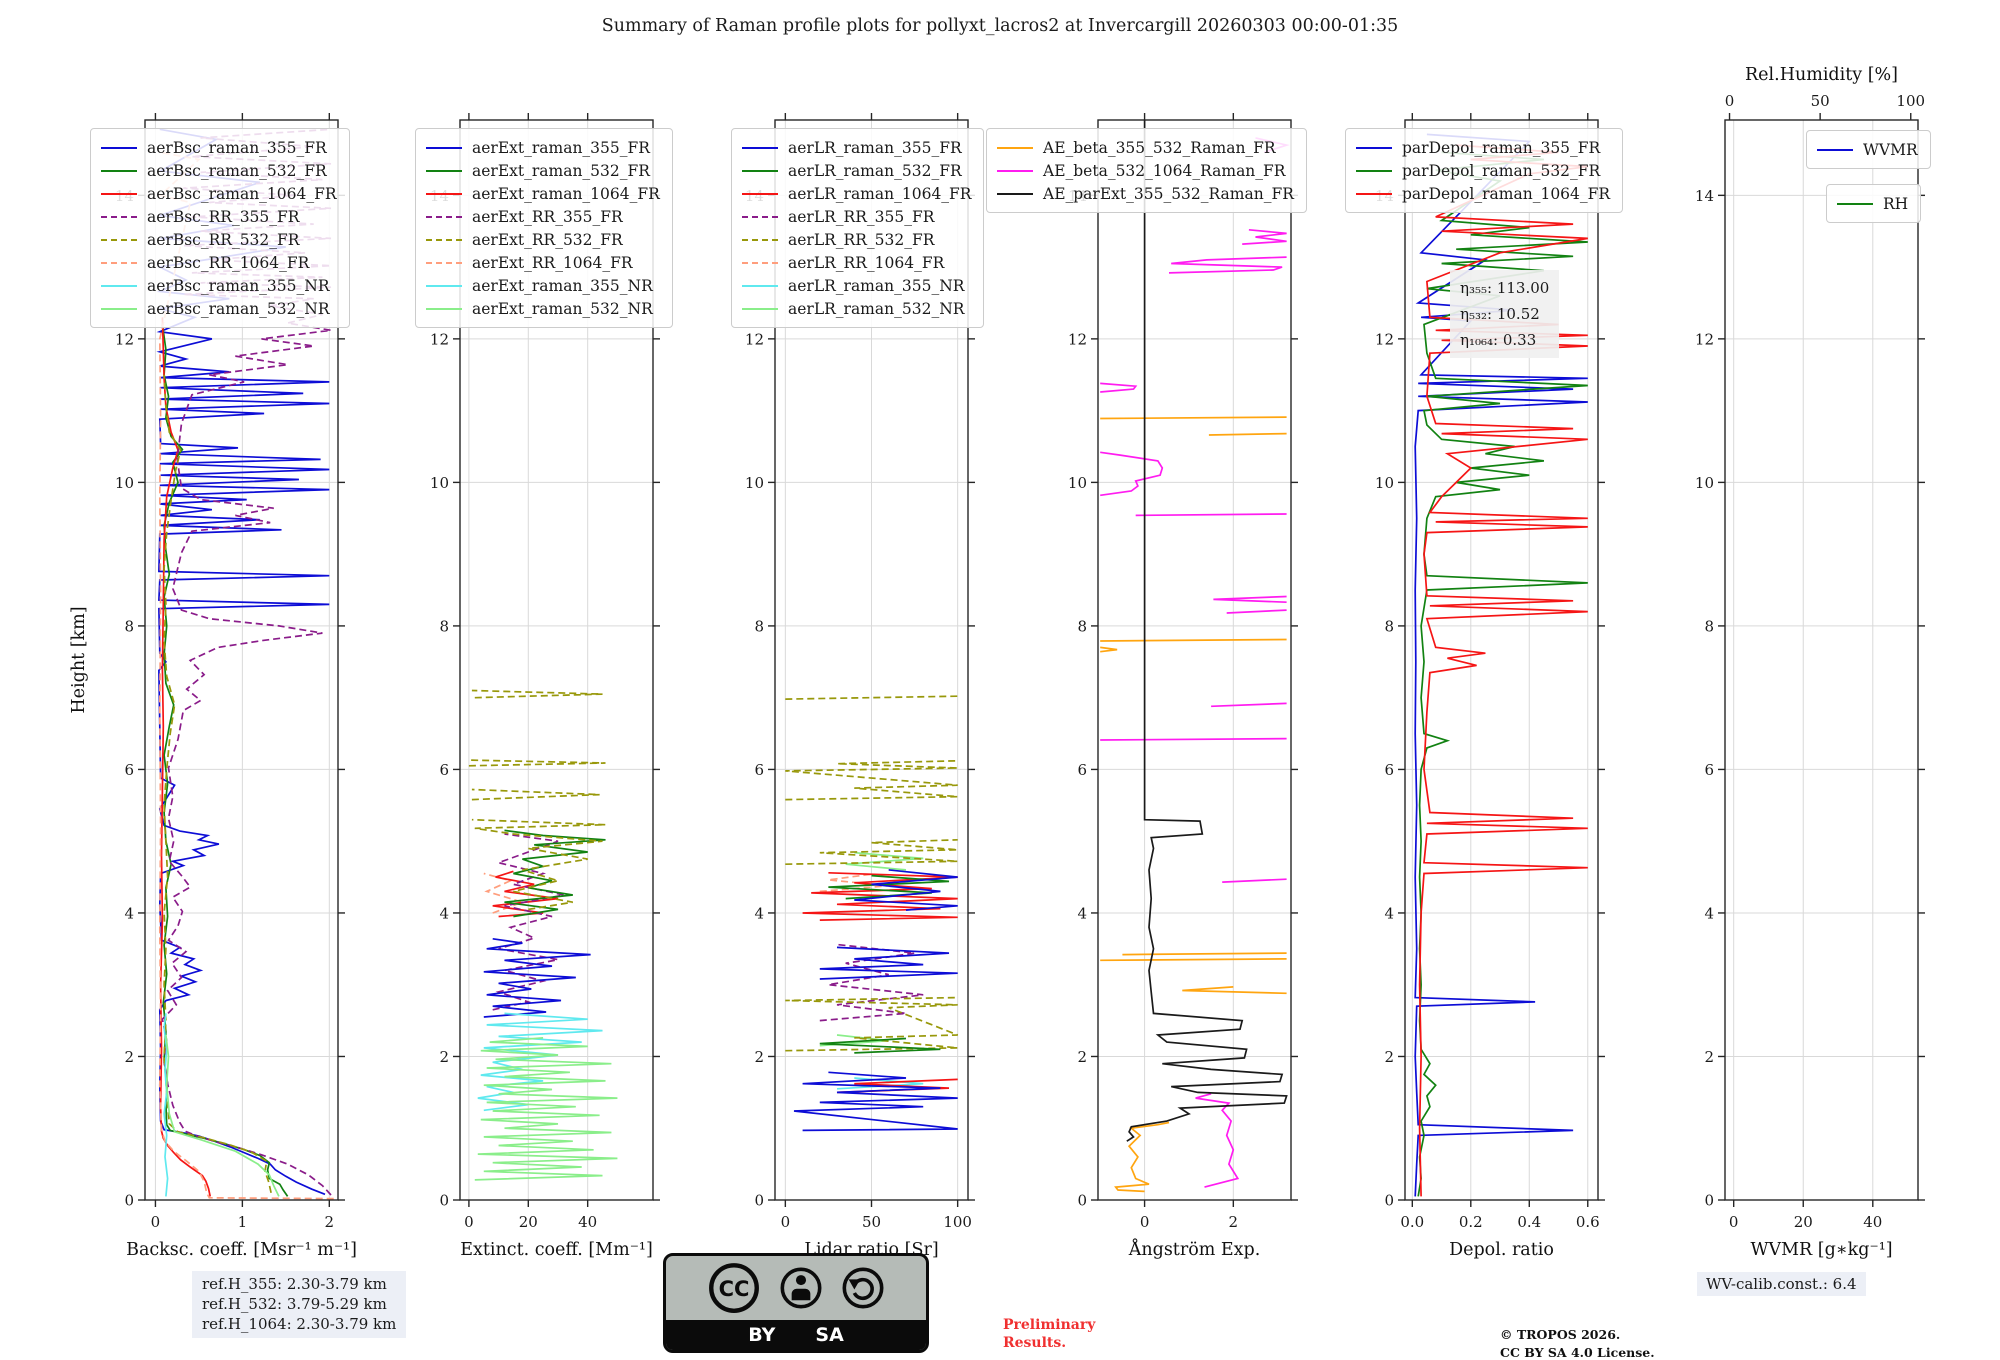 The image size is (2000, 1360). Describe the element at coordinates (444, 1057) in the screenshot. I see `y-tick-label: 2` at that location.